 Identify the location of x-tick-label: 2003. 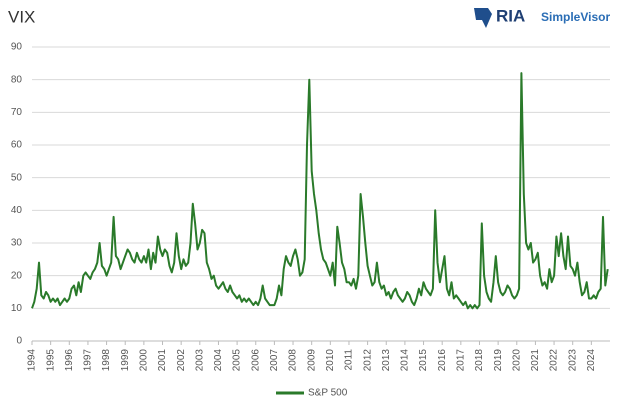
(199, 360).